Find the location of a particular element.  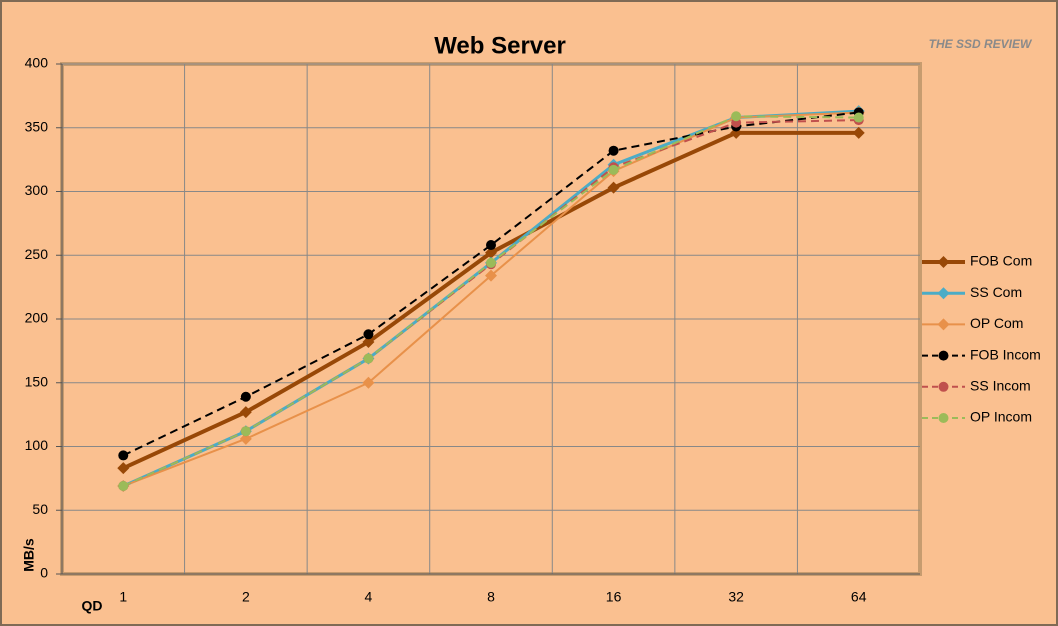

x-tick-label: 64 is located at coordinates (859, 597).